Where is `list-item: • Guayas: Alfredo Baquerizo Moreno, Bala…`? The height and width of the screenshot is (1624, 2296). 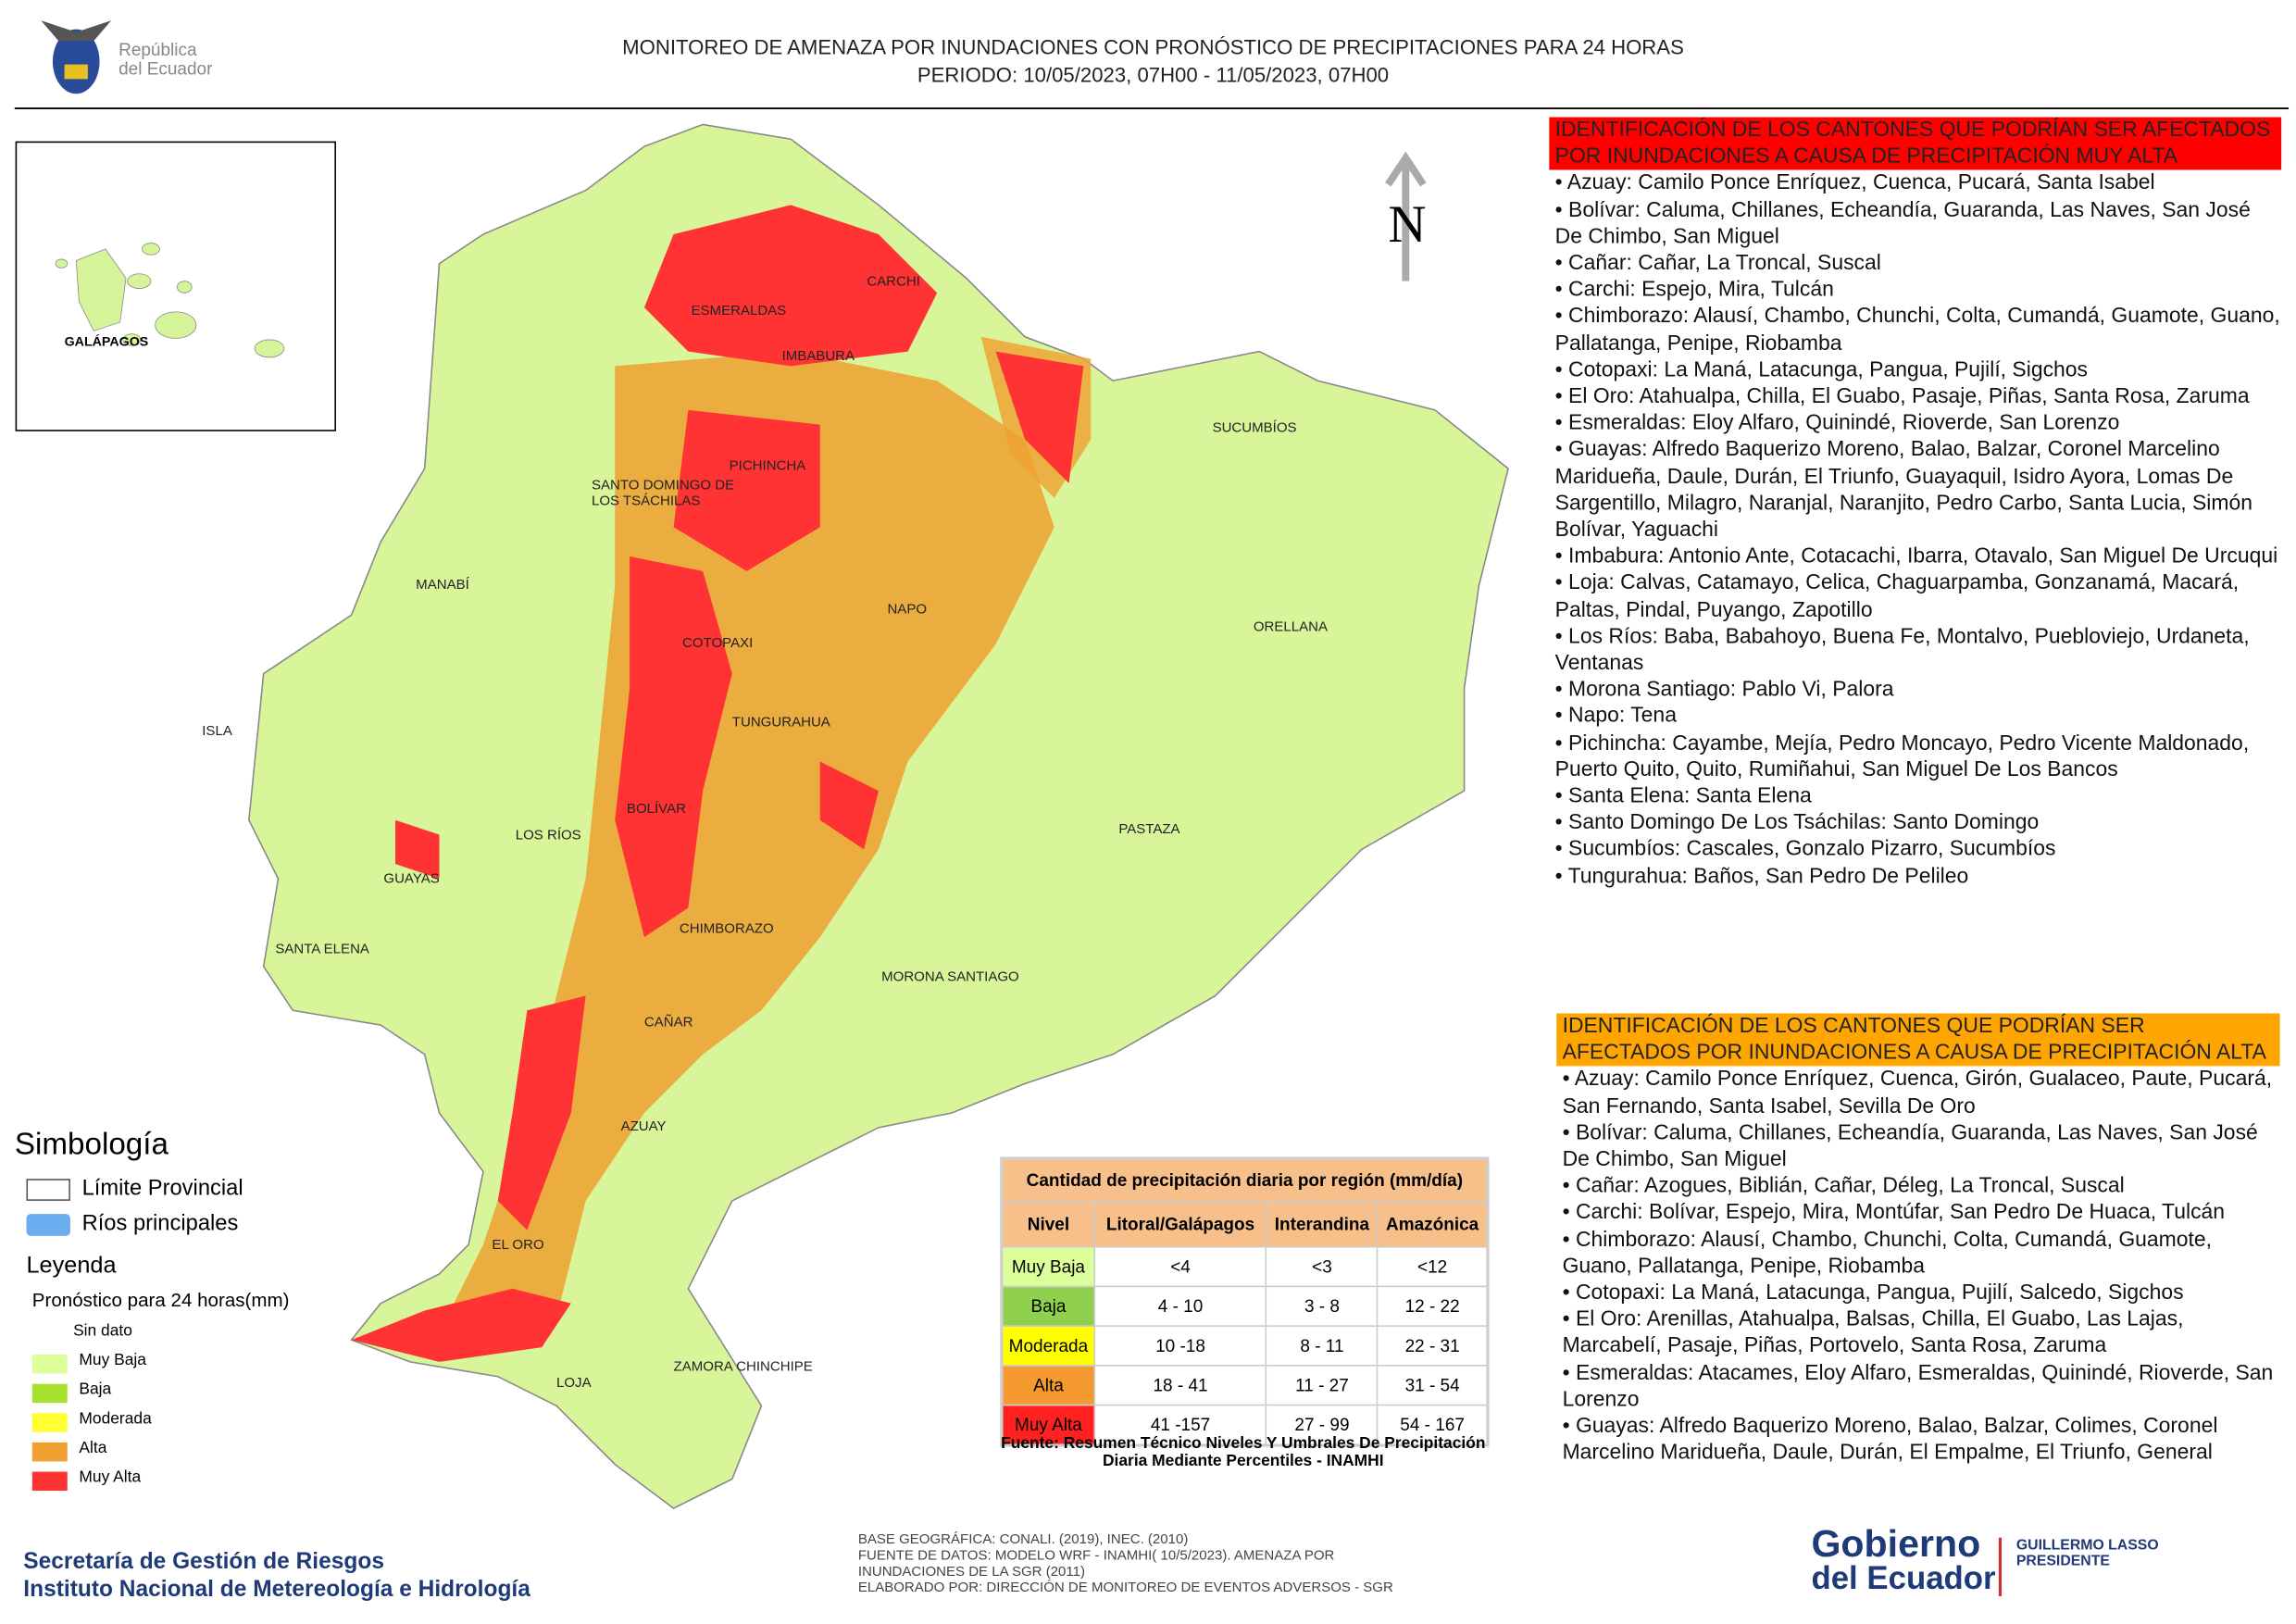
list-item: • Guayas: Alfredo Baquerizo Moreno, Bala… is located at coordinates (1903, 490).